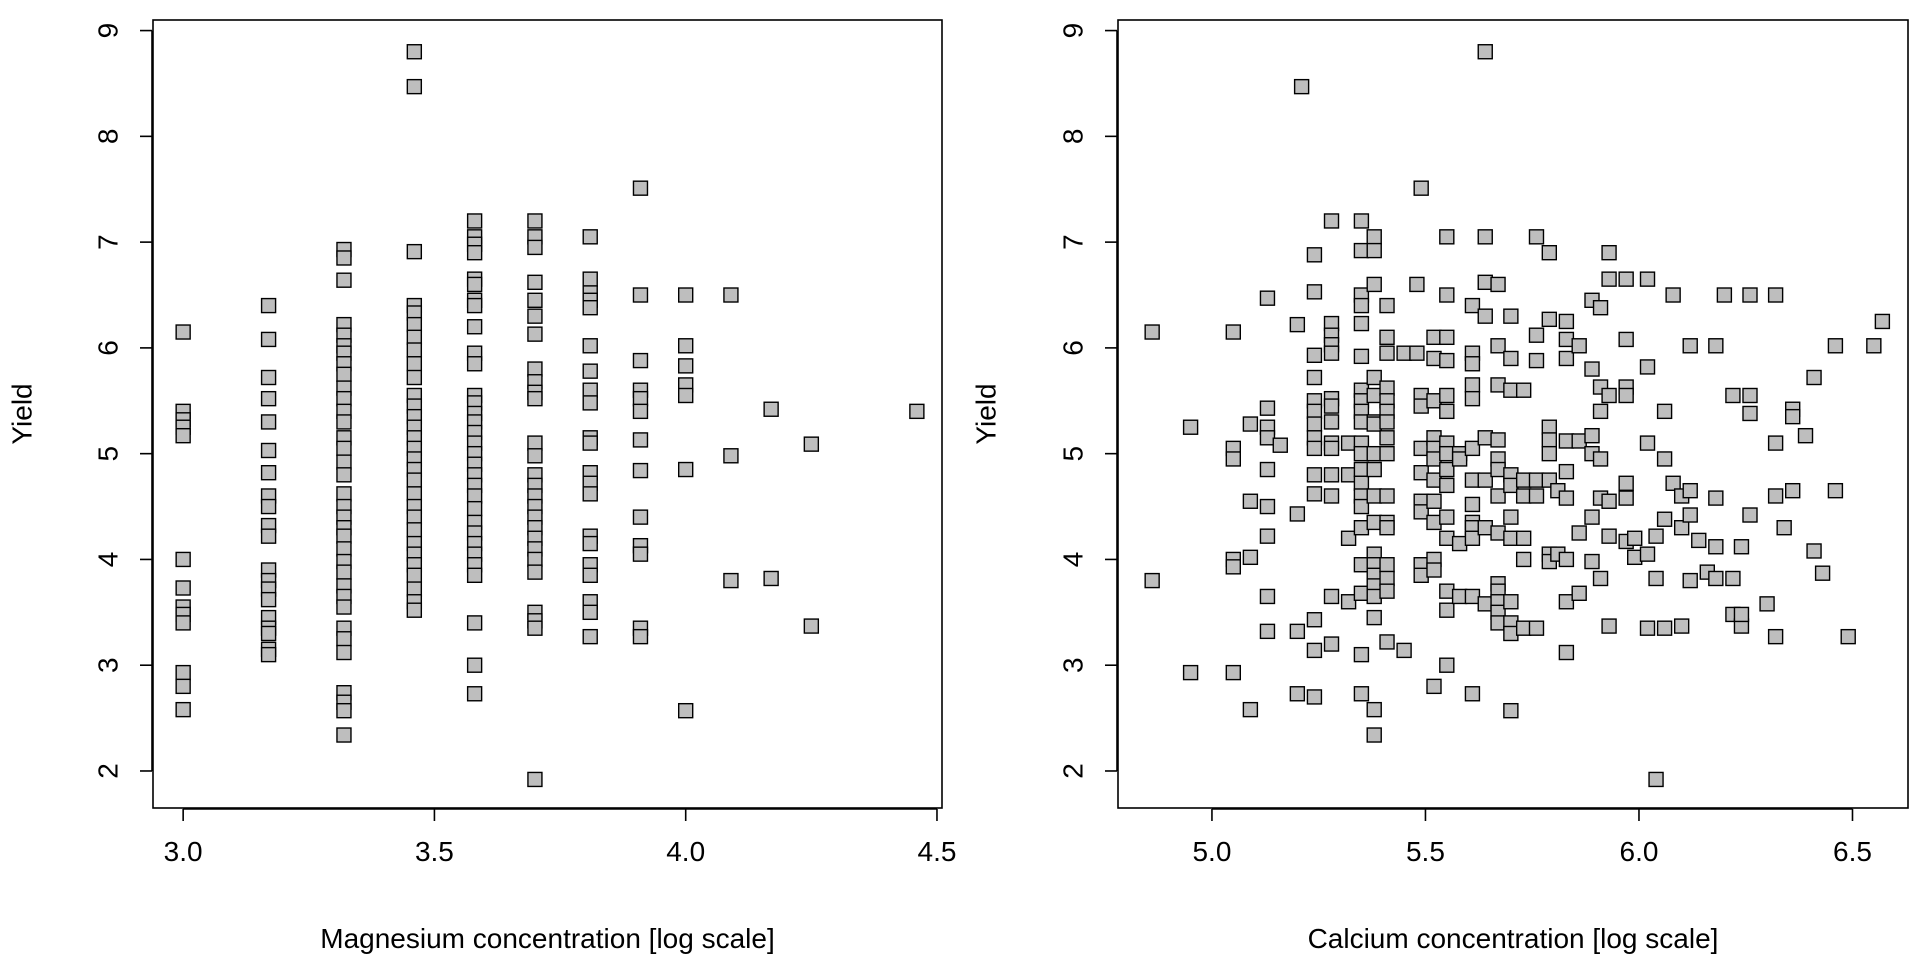  What do you see at coordinates (1639, 851) in the screenshot?
I see `calcium-x-tick-label: 6.0` at bounding box center [1639, 851].